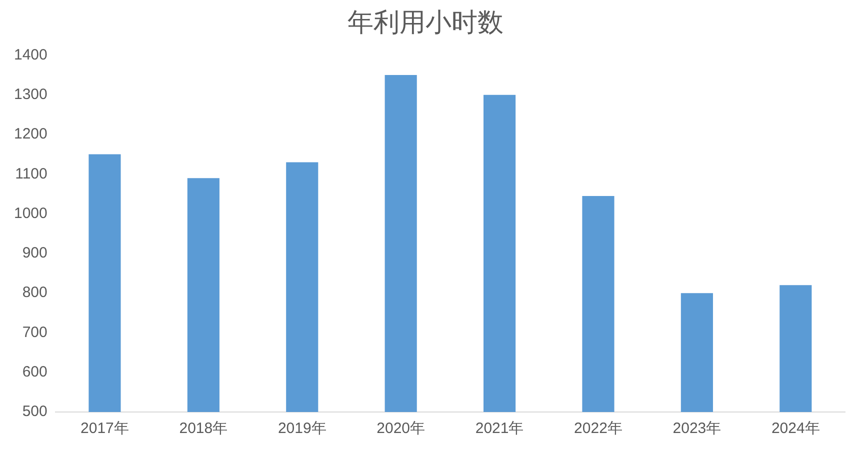 The width and height of the screenshot is (865, 452). I want to click on y-tick-label: 1400, so click(31, 55).